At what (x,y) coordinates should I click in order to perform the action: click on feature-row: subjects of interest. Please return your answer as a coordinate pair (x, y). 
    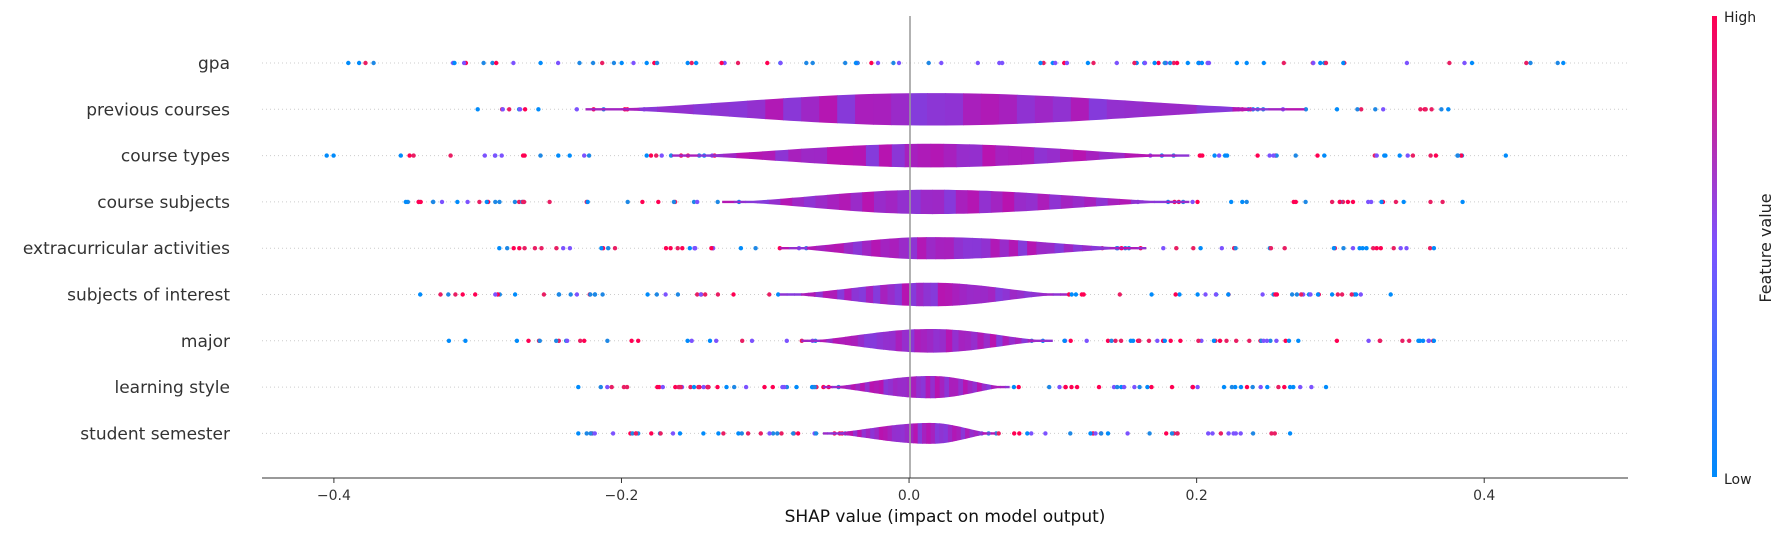
    Looking at the image, I should click on (847, 294).